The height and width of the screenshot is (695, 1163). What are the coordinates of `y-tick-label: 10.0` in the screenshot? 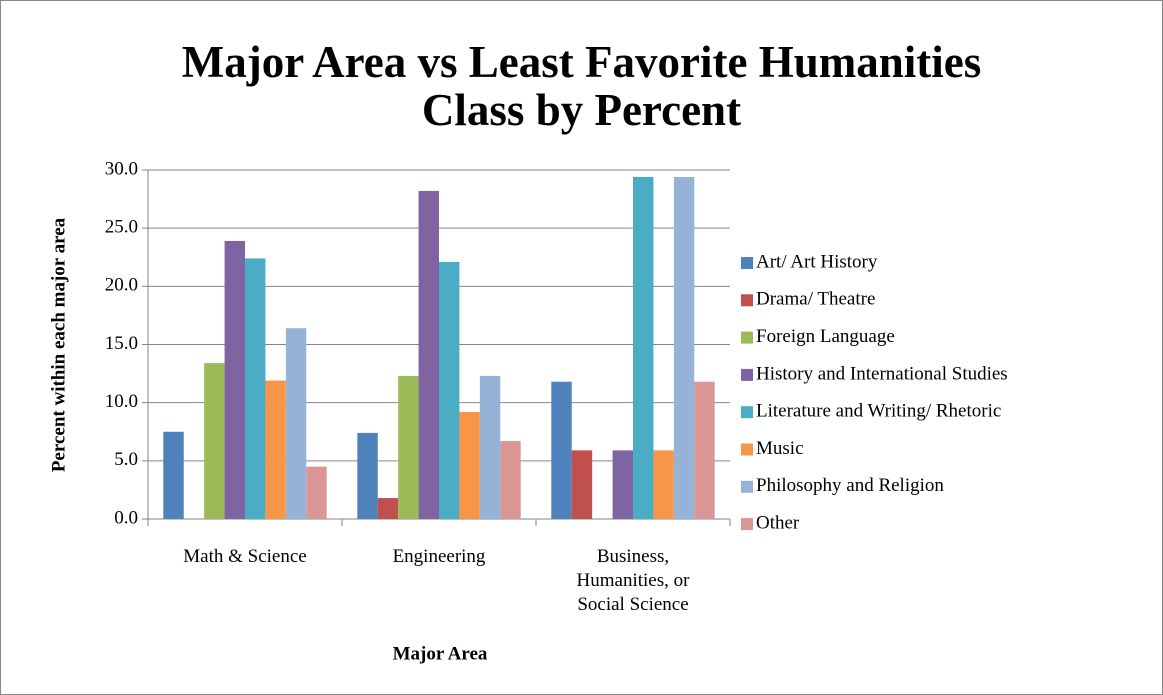 It's located at (121, 401).